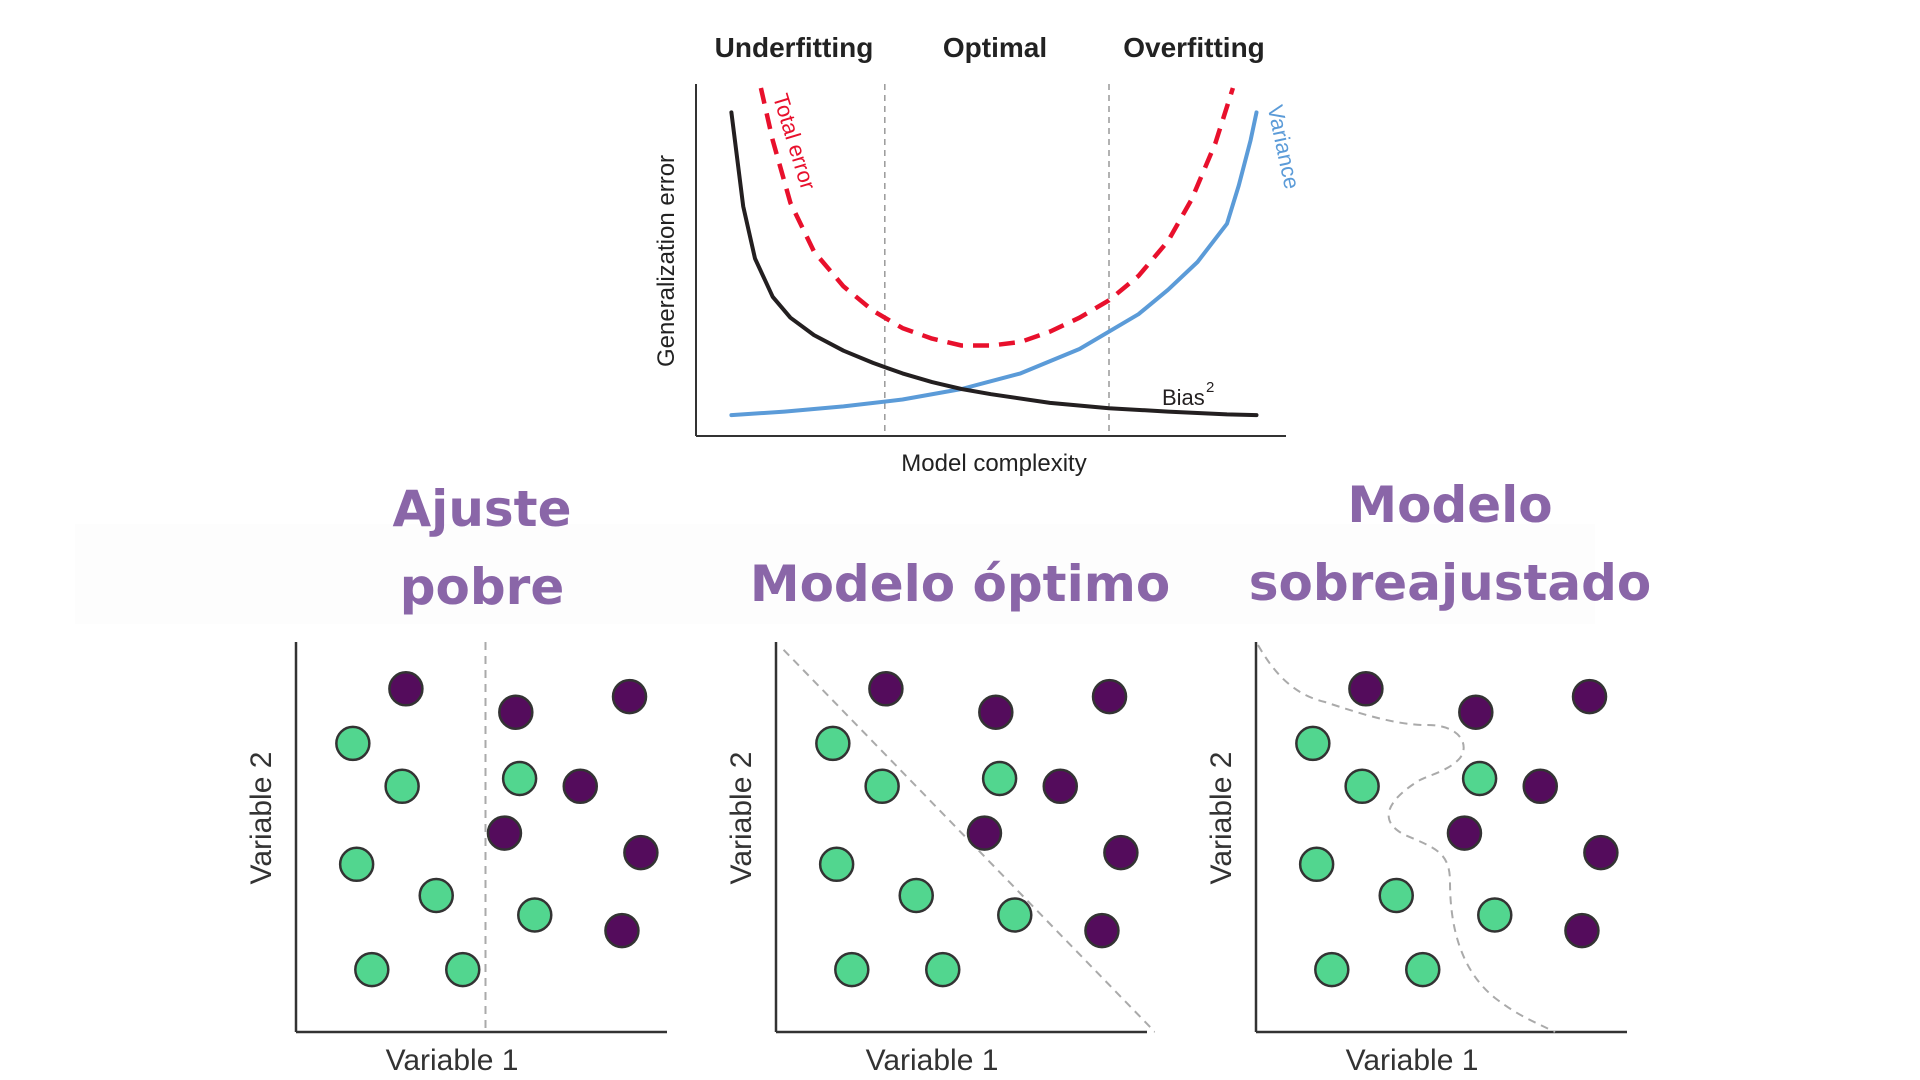  Describe the element at coordinates (997, 217) in the screenshot. I see `total-error-curve` at that location.